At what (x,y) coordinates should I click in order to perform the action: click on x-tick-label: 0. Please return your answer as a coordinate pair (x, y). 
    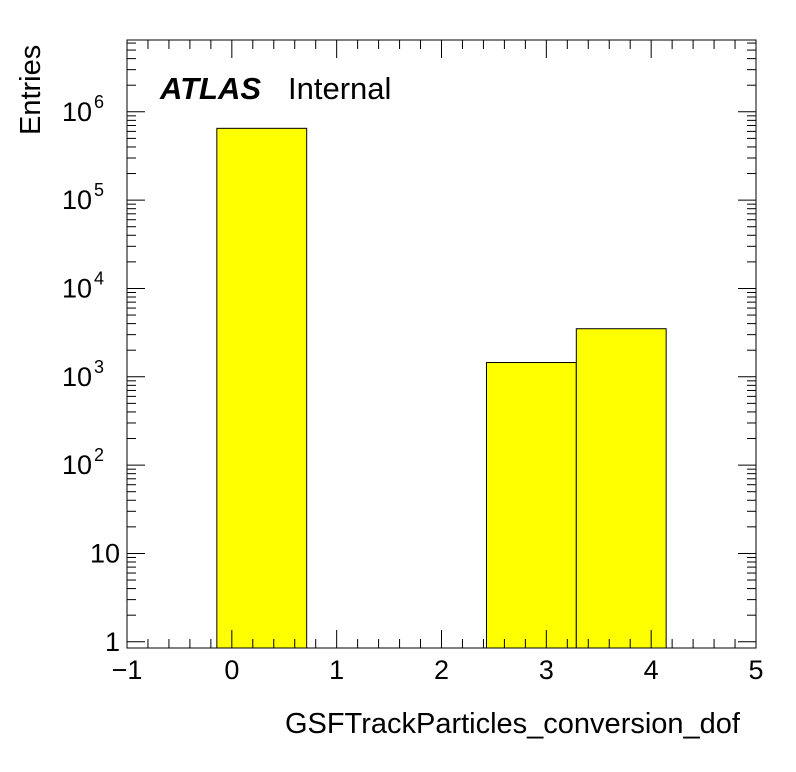
    Looking at the image, I should click on (231, 670).